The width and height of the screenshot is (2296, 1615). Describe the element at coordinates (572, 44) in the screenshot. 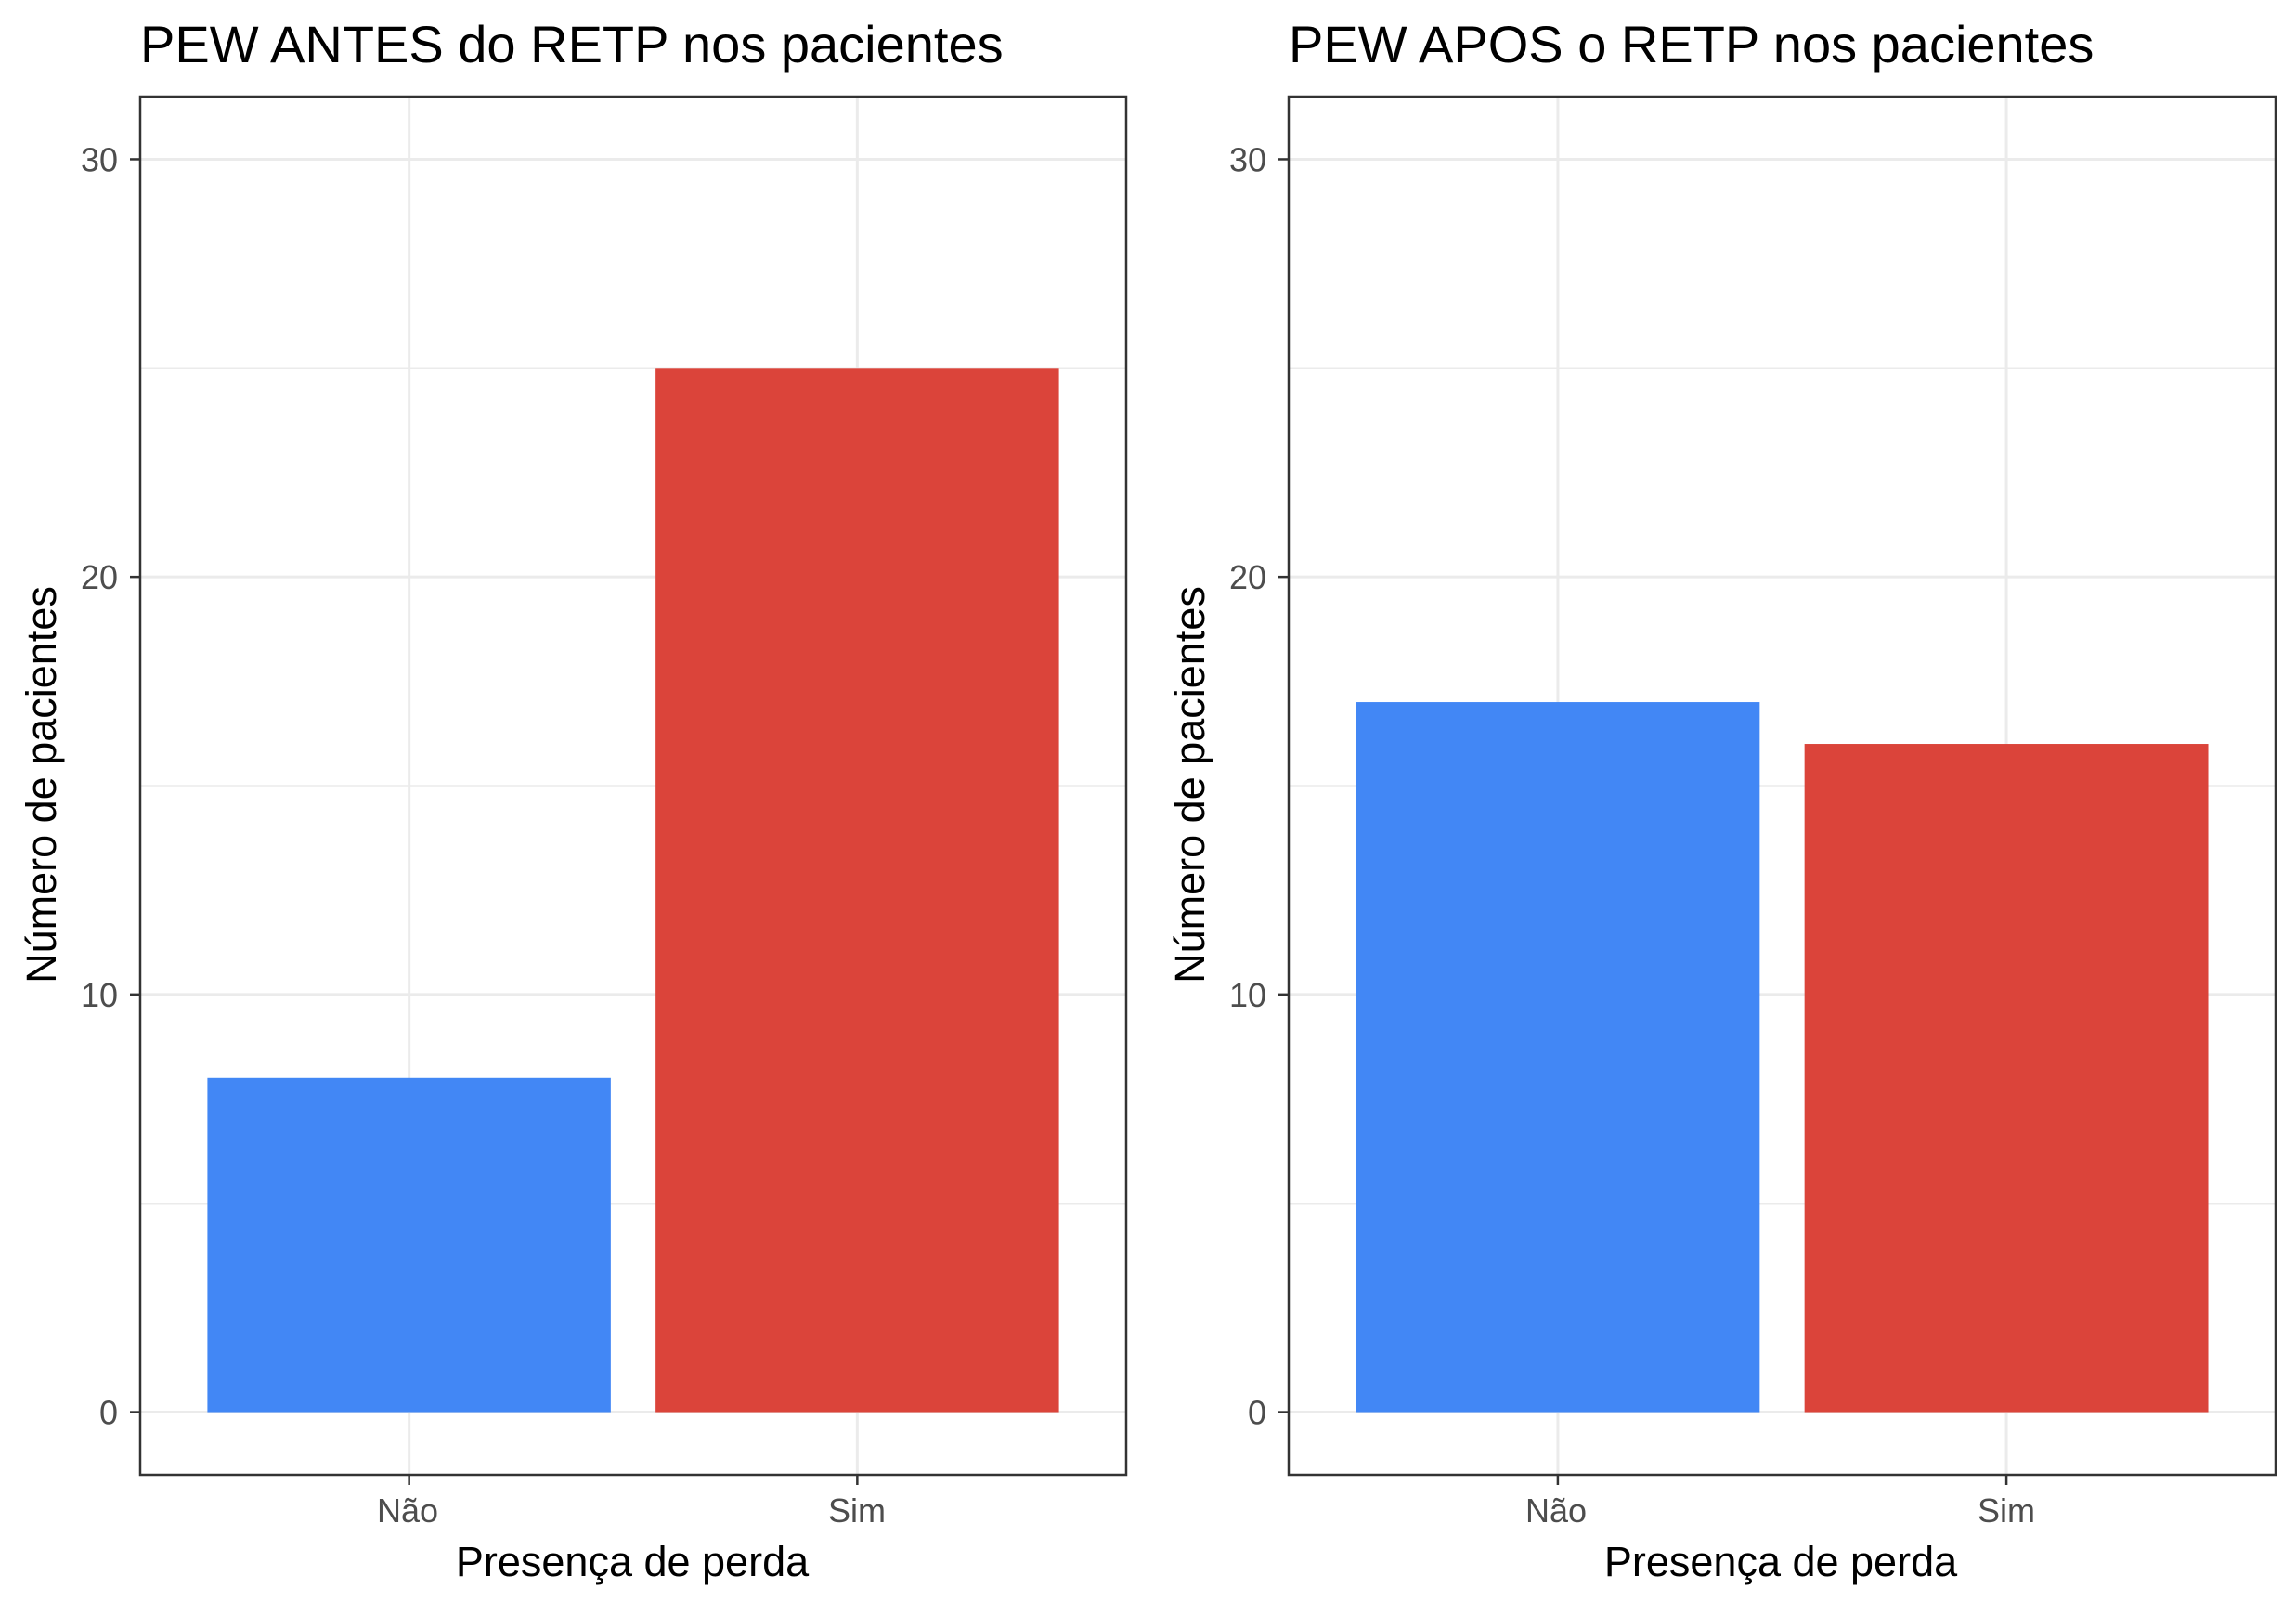

I see `chart-title-before: PEW ANTES do RETP nos pacientes` at that location.